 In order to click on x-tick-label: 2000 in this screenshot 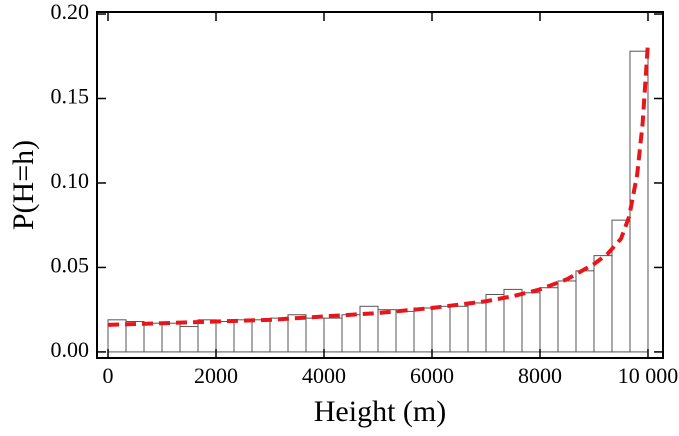, I will do `click(216, 375)`.